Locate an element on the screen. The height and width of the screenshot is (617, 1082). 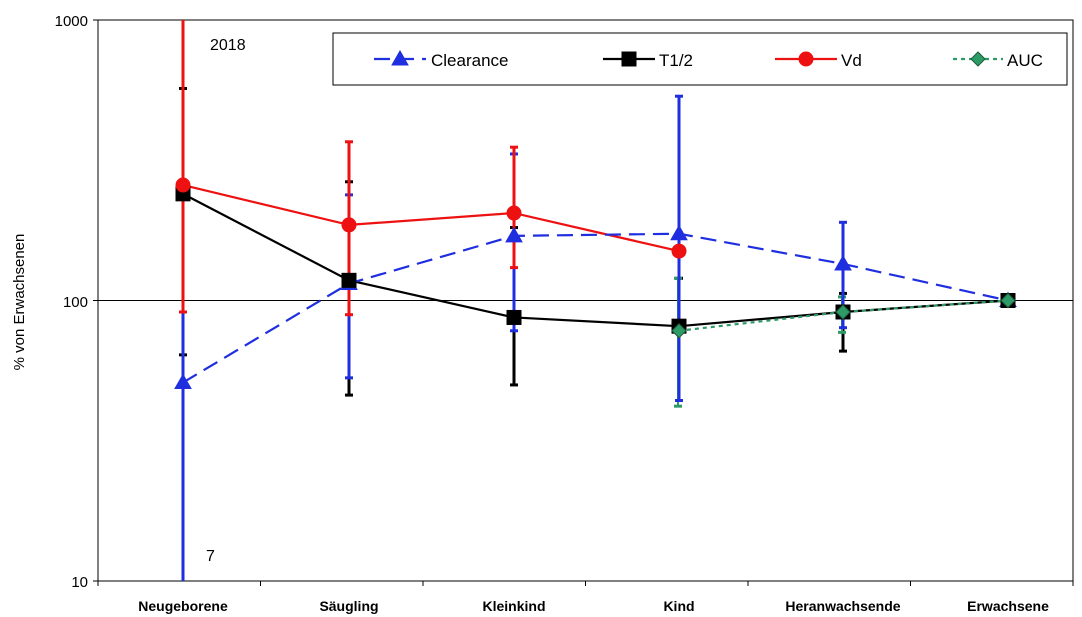
legend-label-clearance: Clearance is located at coordinates (470, 60).